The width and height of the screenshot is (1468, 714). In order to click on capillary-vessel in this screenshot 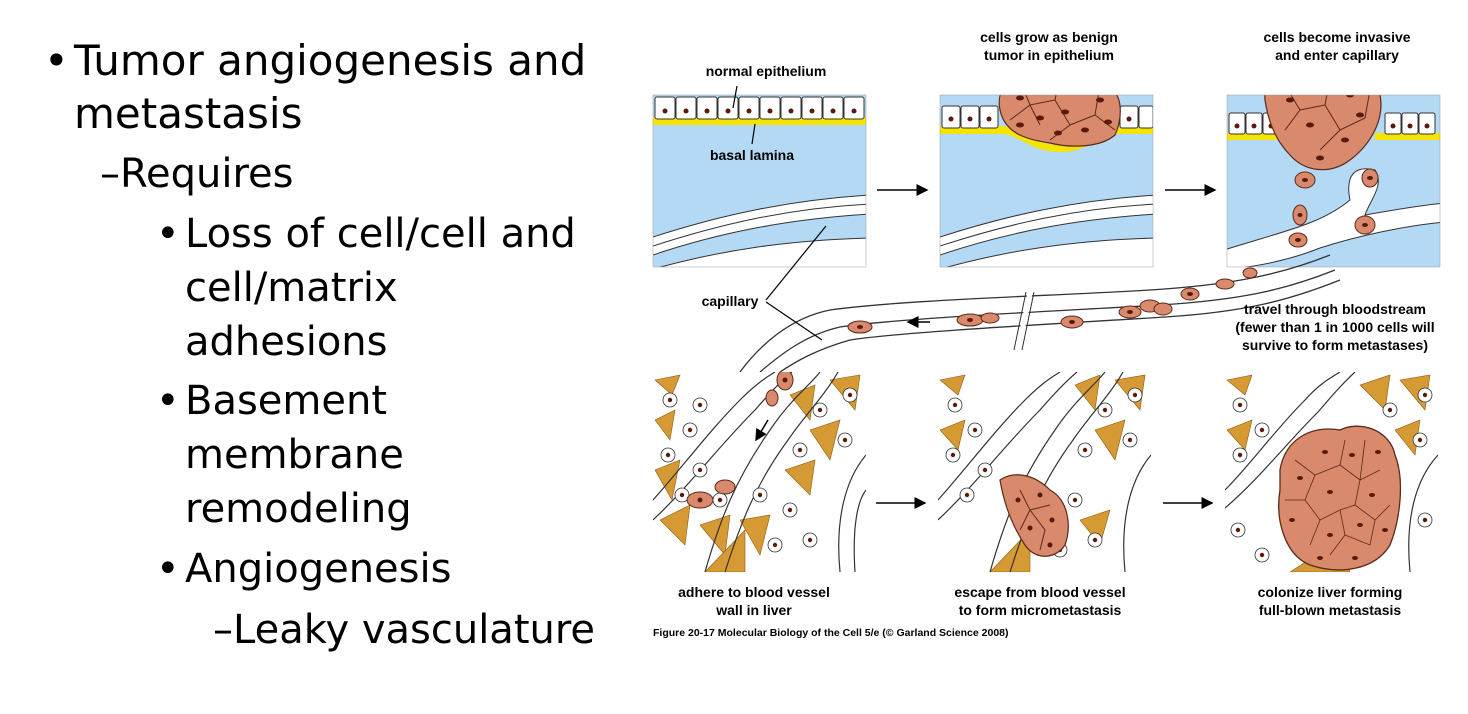, I will do `click(759, 225)`.